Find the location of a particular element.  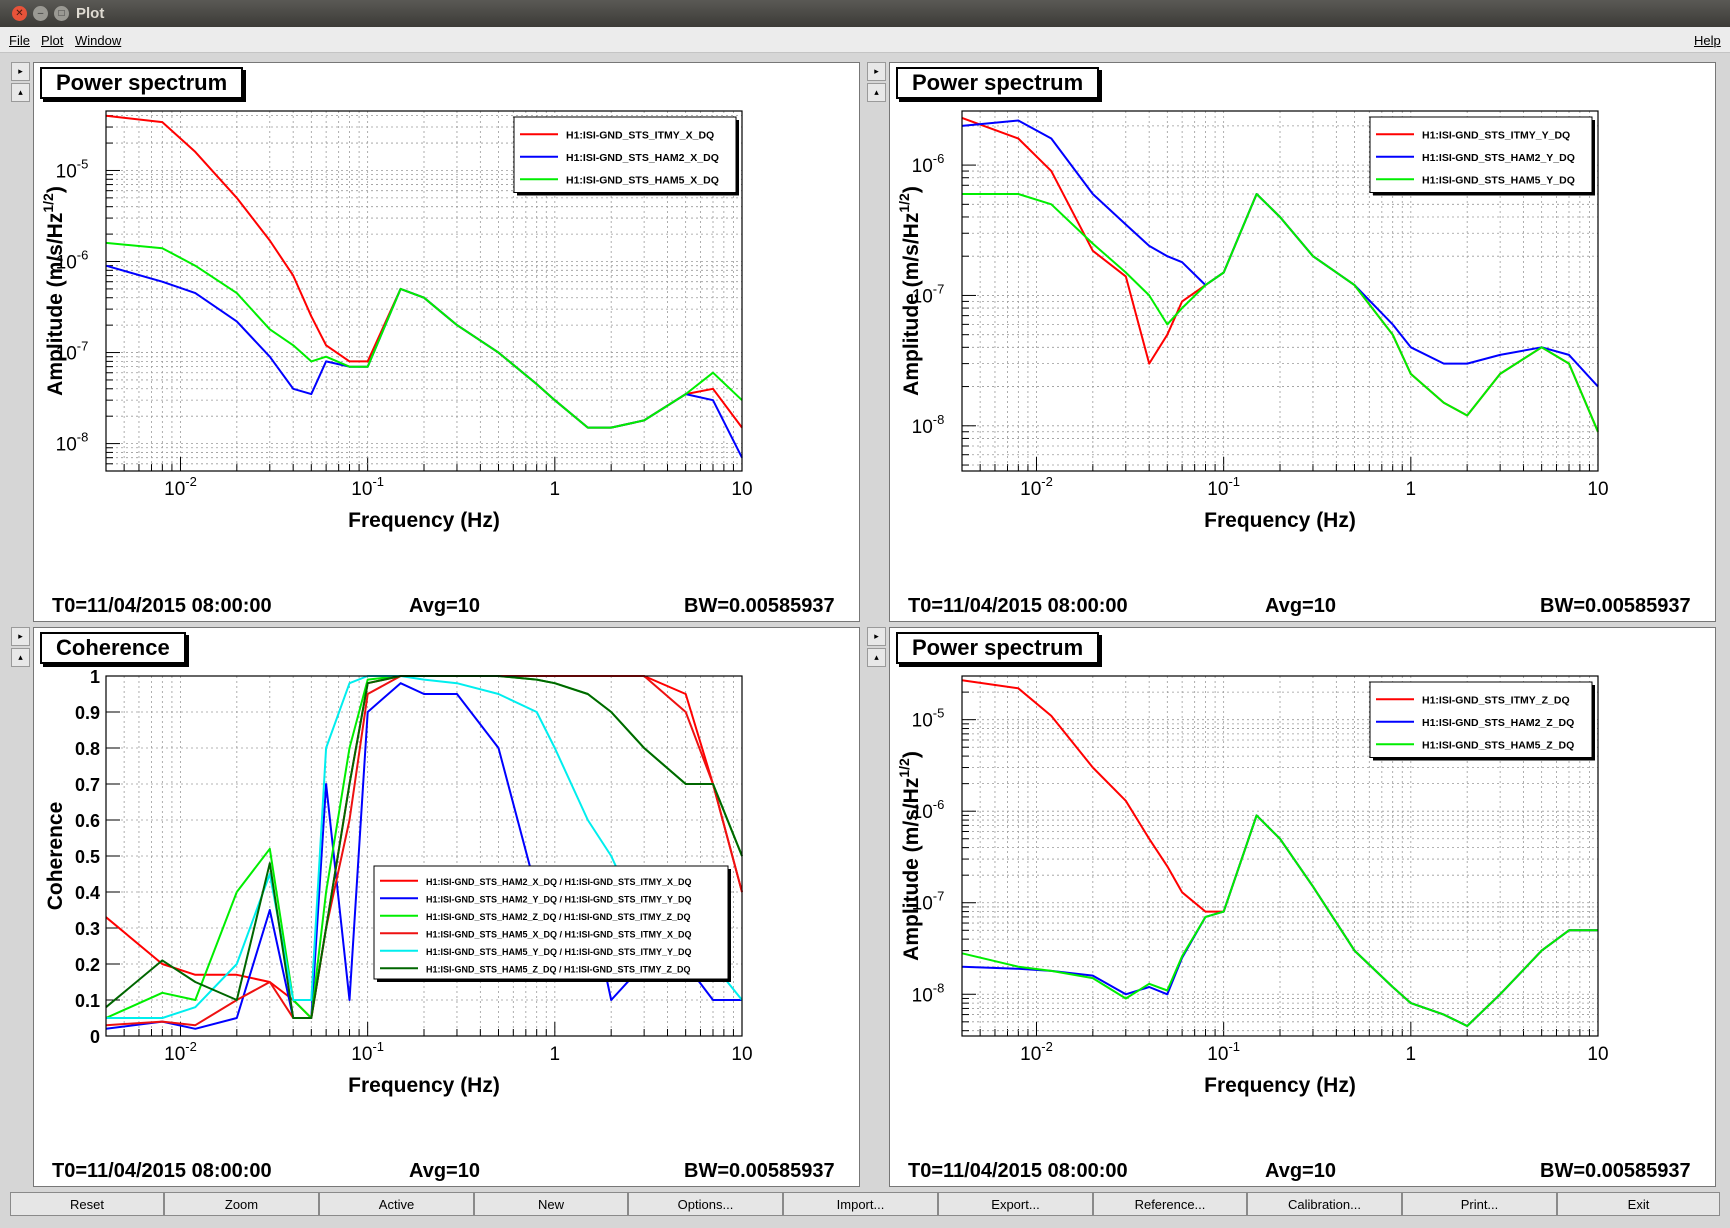

panel2-scroll-right-button: ▸ is located at coordinates (876, 71).